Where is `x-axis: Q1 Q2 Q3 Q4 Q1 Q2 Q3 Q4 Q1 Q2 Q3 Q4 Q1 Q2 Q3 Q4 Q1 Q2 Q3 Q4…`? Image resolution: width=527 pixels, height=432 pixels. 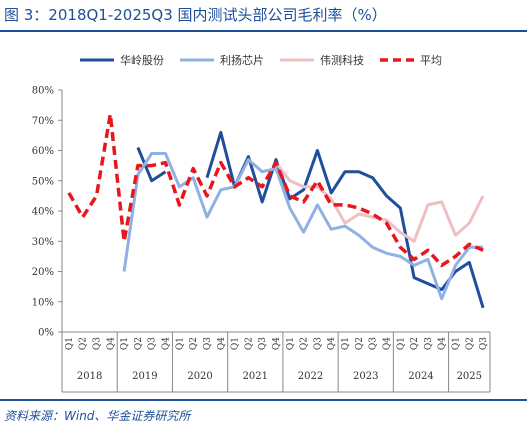
x-axis: Q1 Q2 Q3 Q4 Q1 Q2 Q3 Q4 Q1 Q2 Q3 Q4 Q1 Q2 Q3 Q4 Q1 Q2 Q3 Q4… is located at coordinates (276, 362).